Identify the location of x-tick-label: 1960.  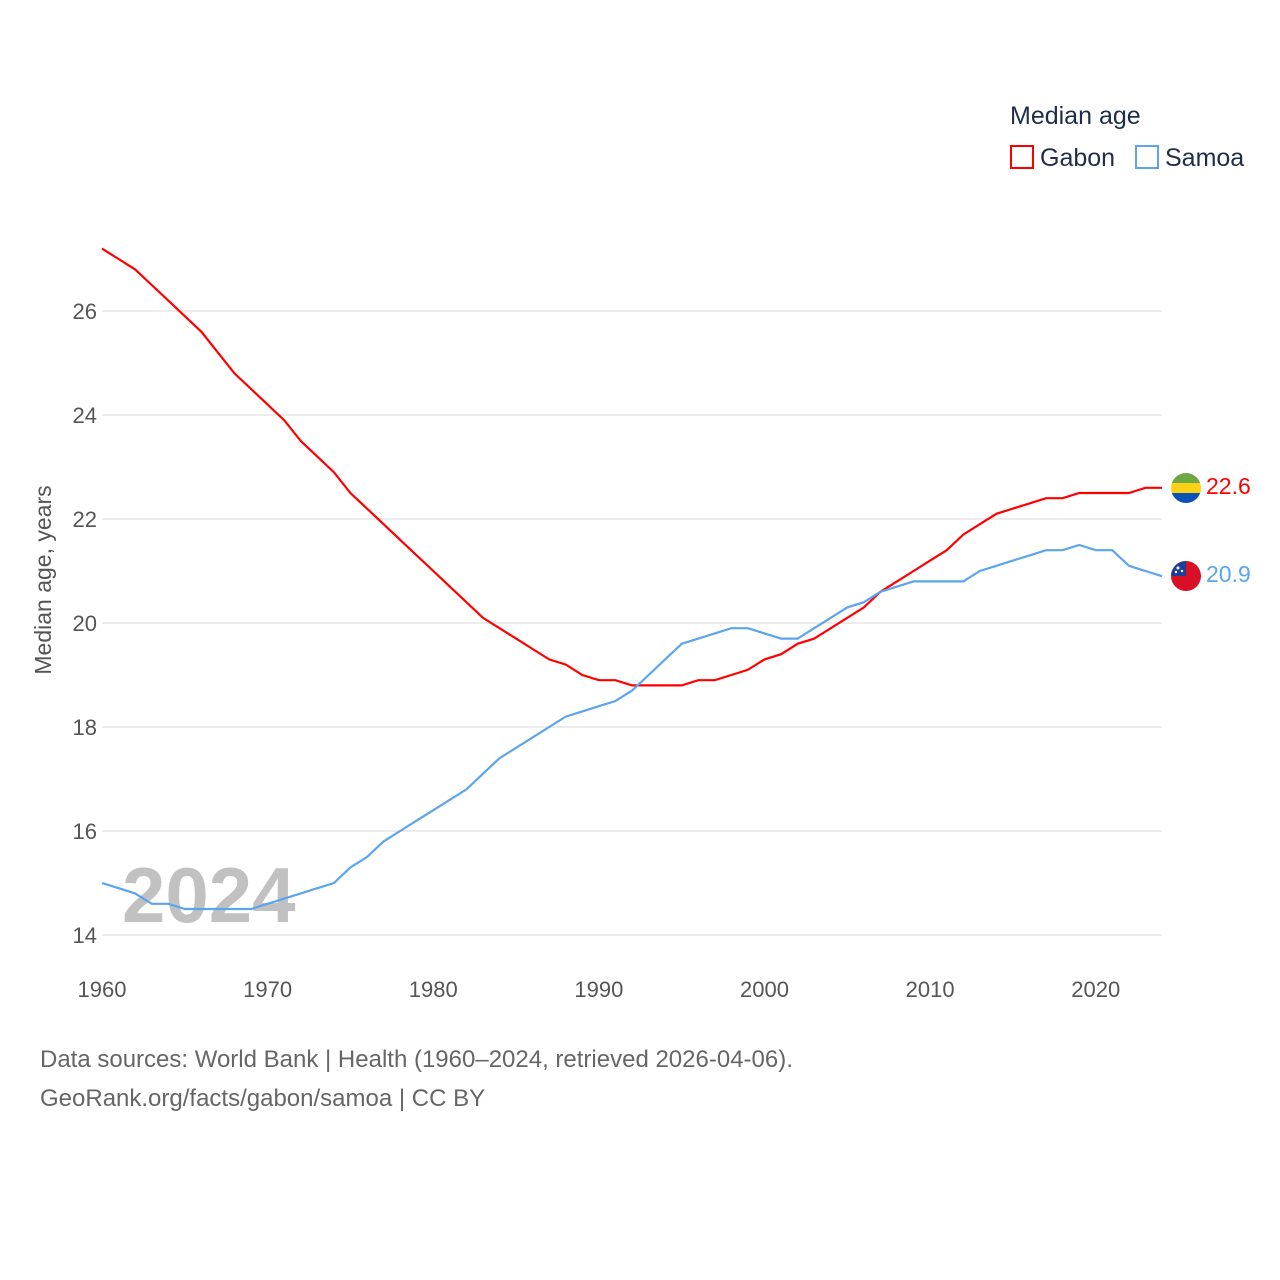
(102, 989).